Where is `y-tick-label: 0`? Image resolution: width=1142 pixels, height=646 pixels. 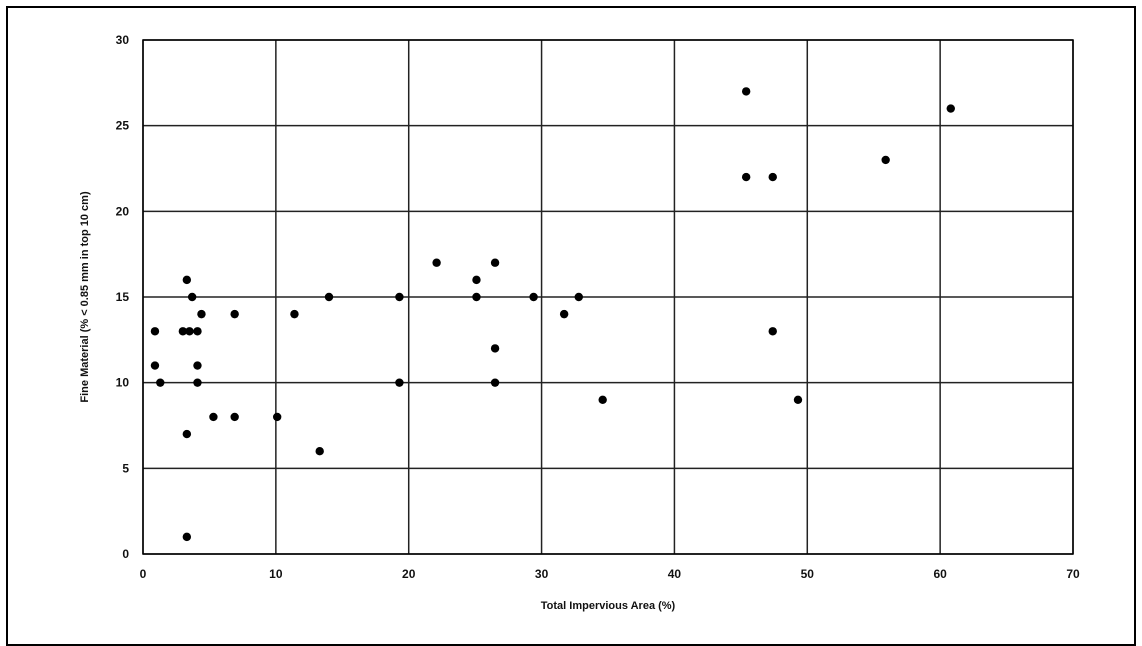 y-tick-label: 0 is located at coordinates (125, 554).